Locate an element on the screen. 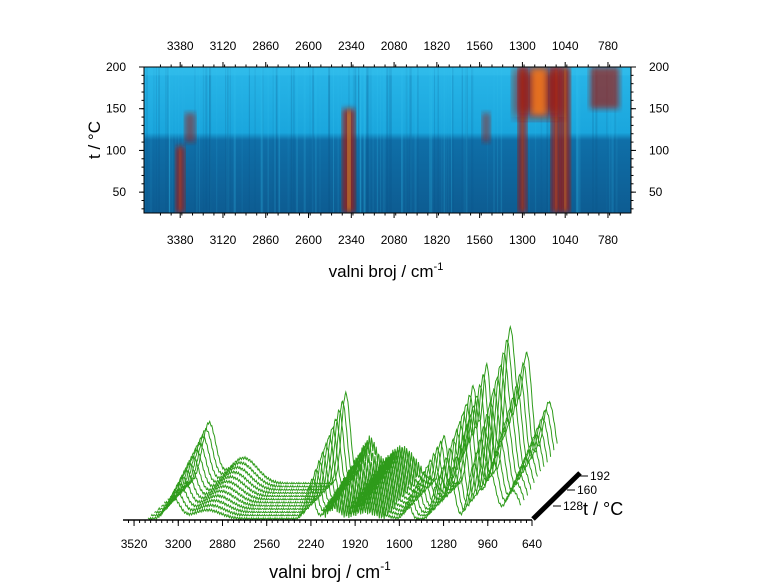  heatmap-x-tick-label-bottom: 2600 is located at coordinates (308, 240).